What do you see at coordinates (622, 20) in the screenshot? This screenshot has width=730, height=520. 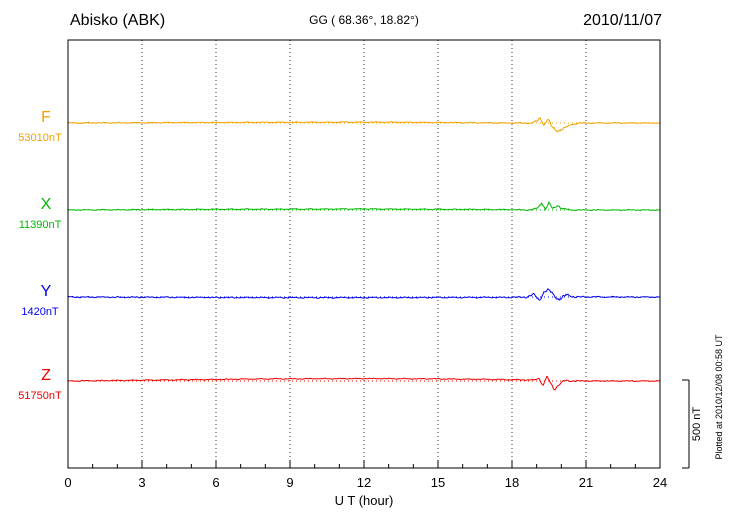 I see `date-label: 2010/11/07` at bounding box center [622, 20].